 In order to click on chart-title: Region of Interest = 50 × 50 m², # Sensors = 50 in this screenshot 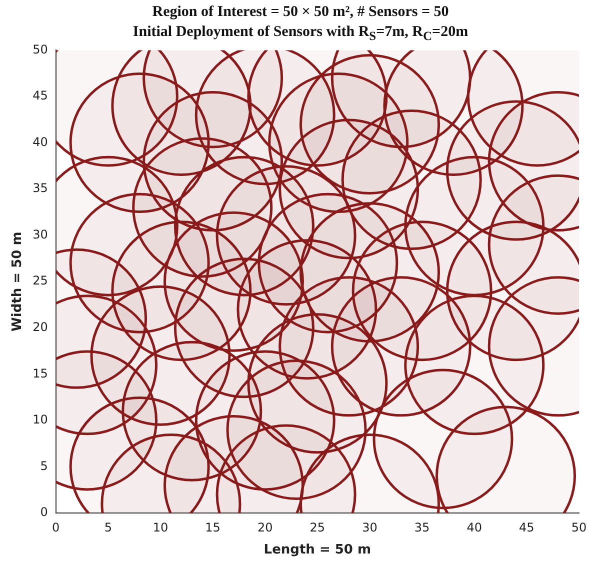, I will do `click(300, 12)`.